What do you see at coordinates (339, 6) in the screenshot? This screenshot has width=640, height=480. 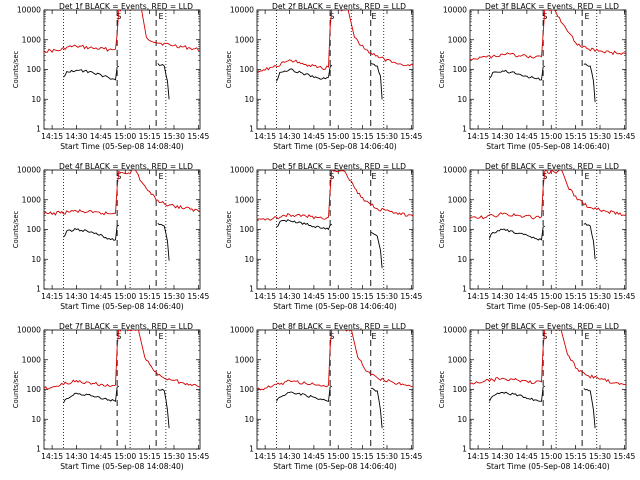 I see `panel-title: Det 2f BLACK = Events, RED = LLD` at bounding box center [339, 6].